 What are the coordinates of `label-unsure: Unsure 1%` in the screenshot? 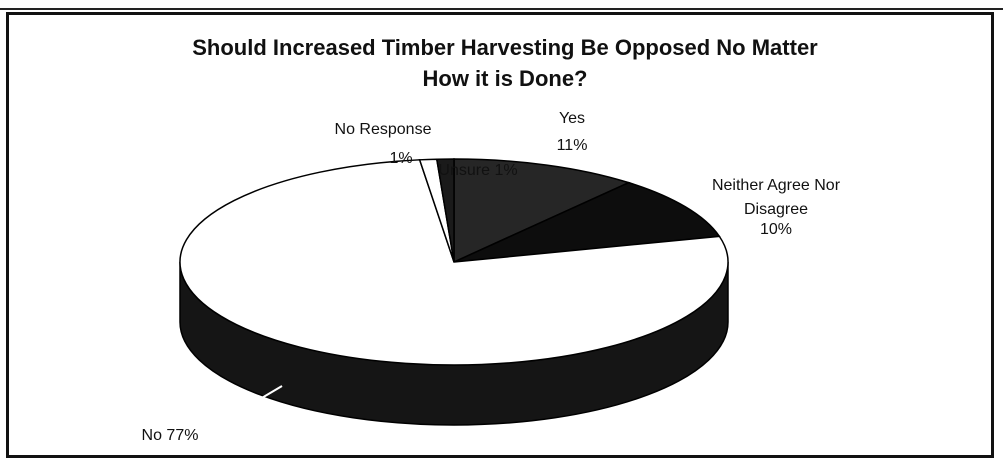 It's located at (477, 170).